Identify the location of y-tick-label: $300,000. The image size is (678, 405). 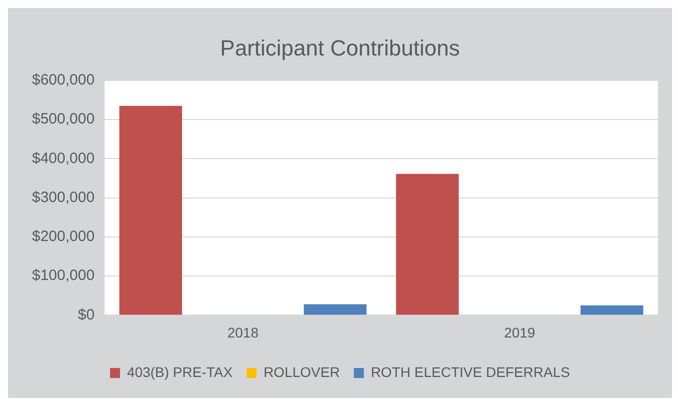
(63, 197).